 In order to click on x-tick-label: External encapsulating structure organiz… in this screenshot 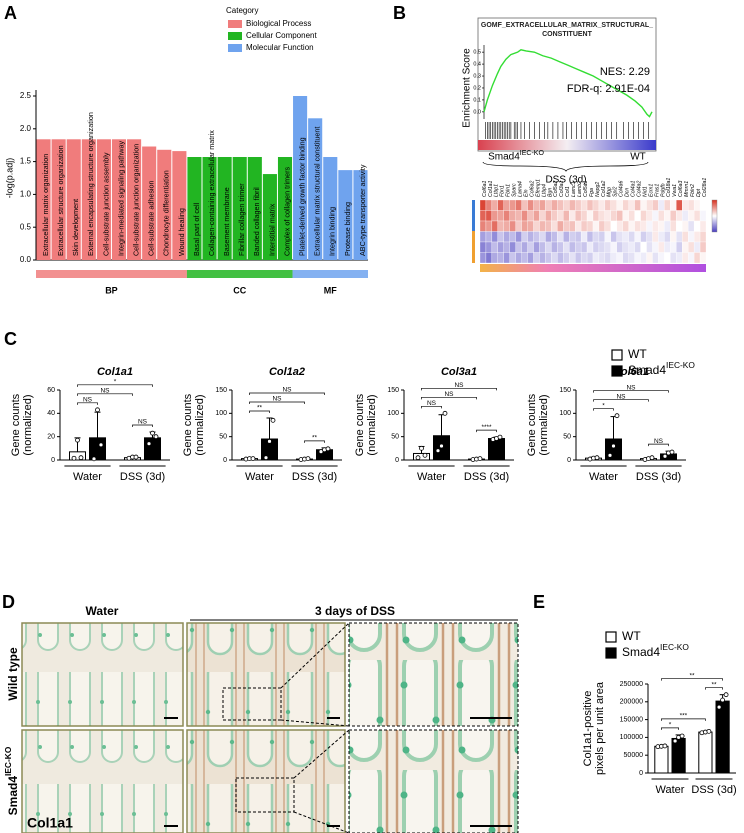, I will do `click(90, 184)`.